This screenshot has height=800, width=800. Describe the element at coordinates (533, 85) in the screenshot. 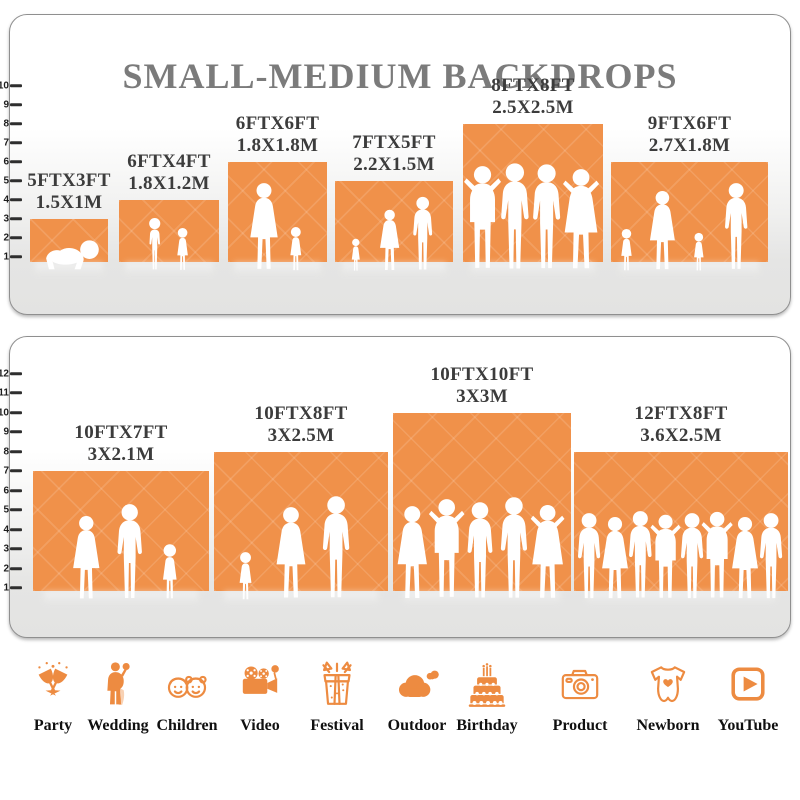

I see `size-feet-text: 8FTX8FT` at that location.